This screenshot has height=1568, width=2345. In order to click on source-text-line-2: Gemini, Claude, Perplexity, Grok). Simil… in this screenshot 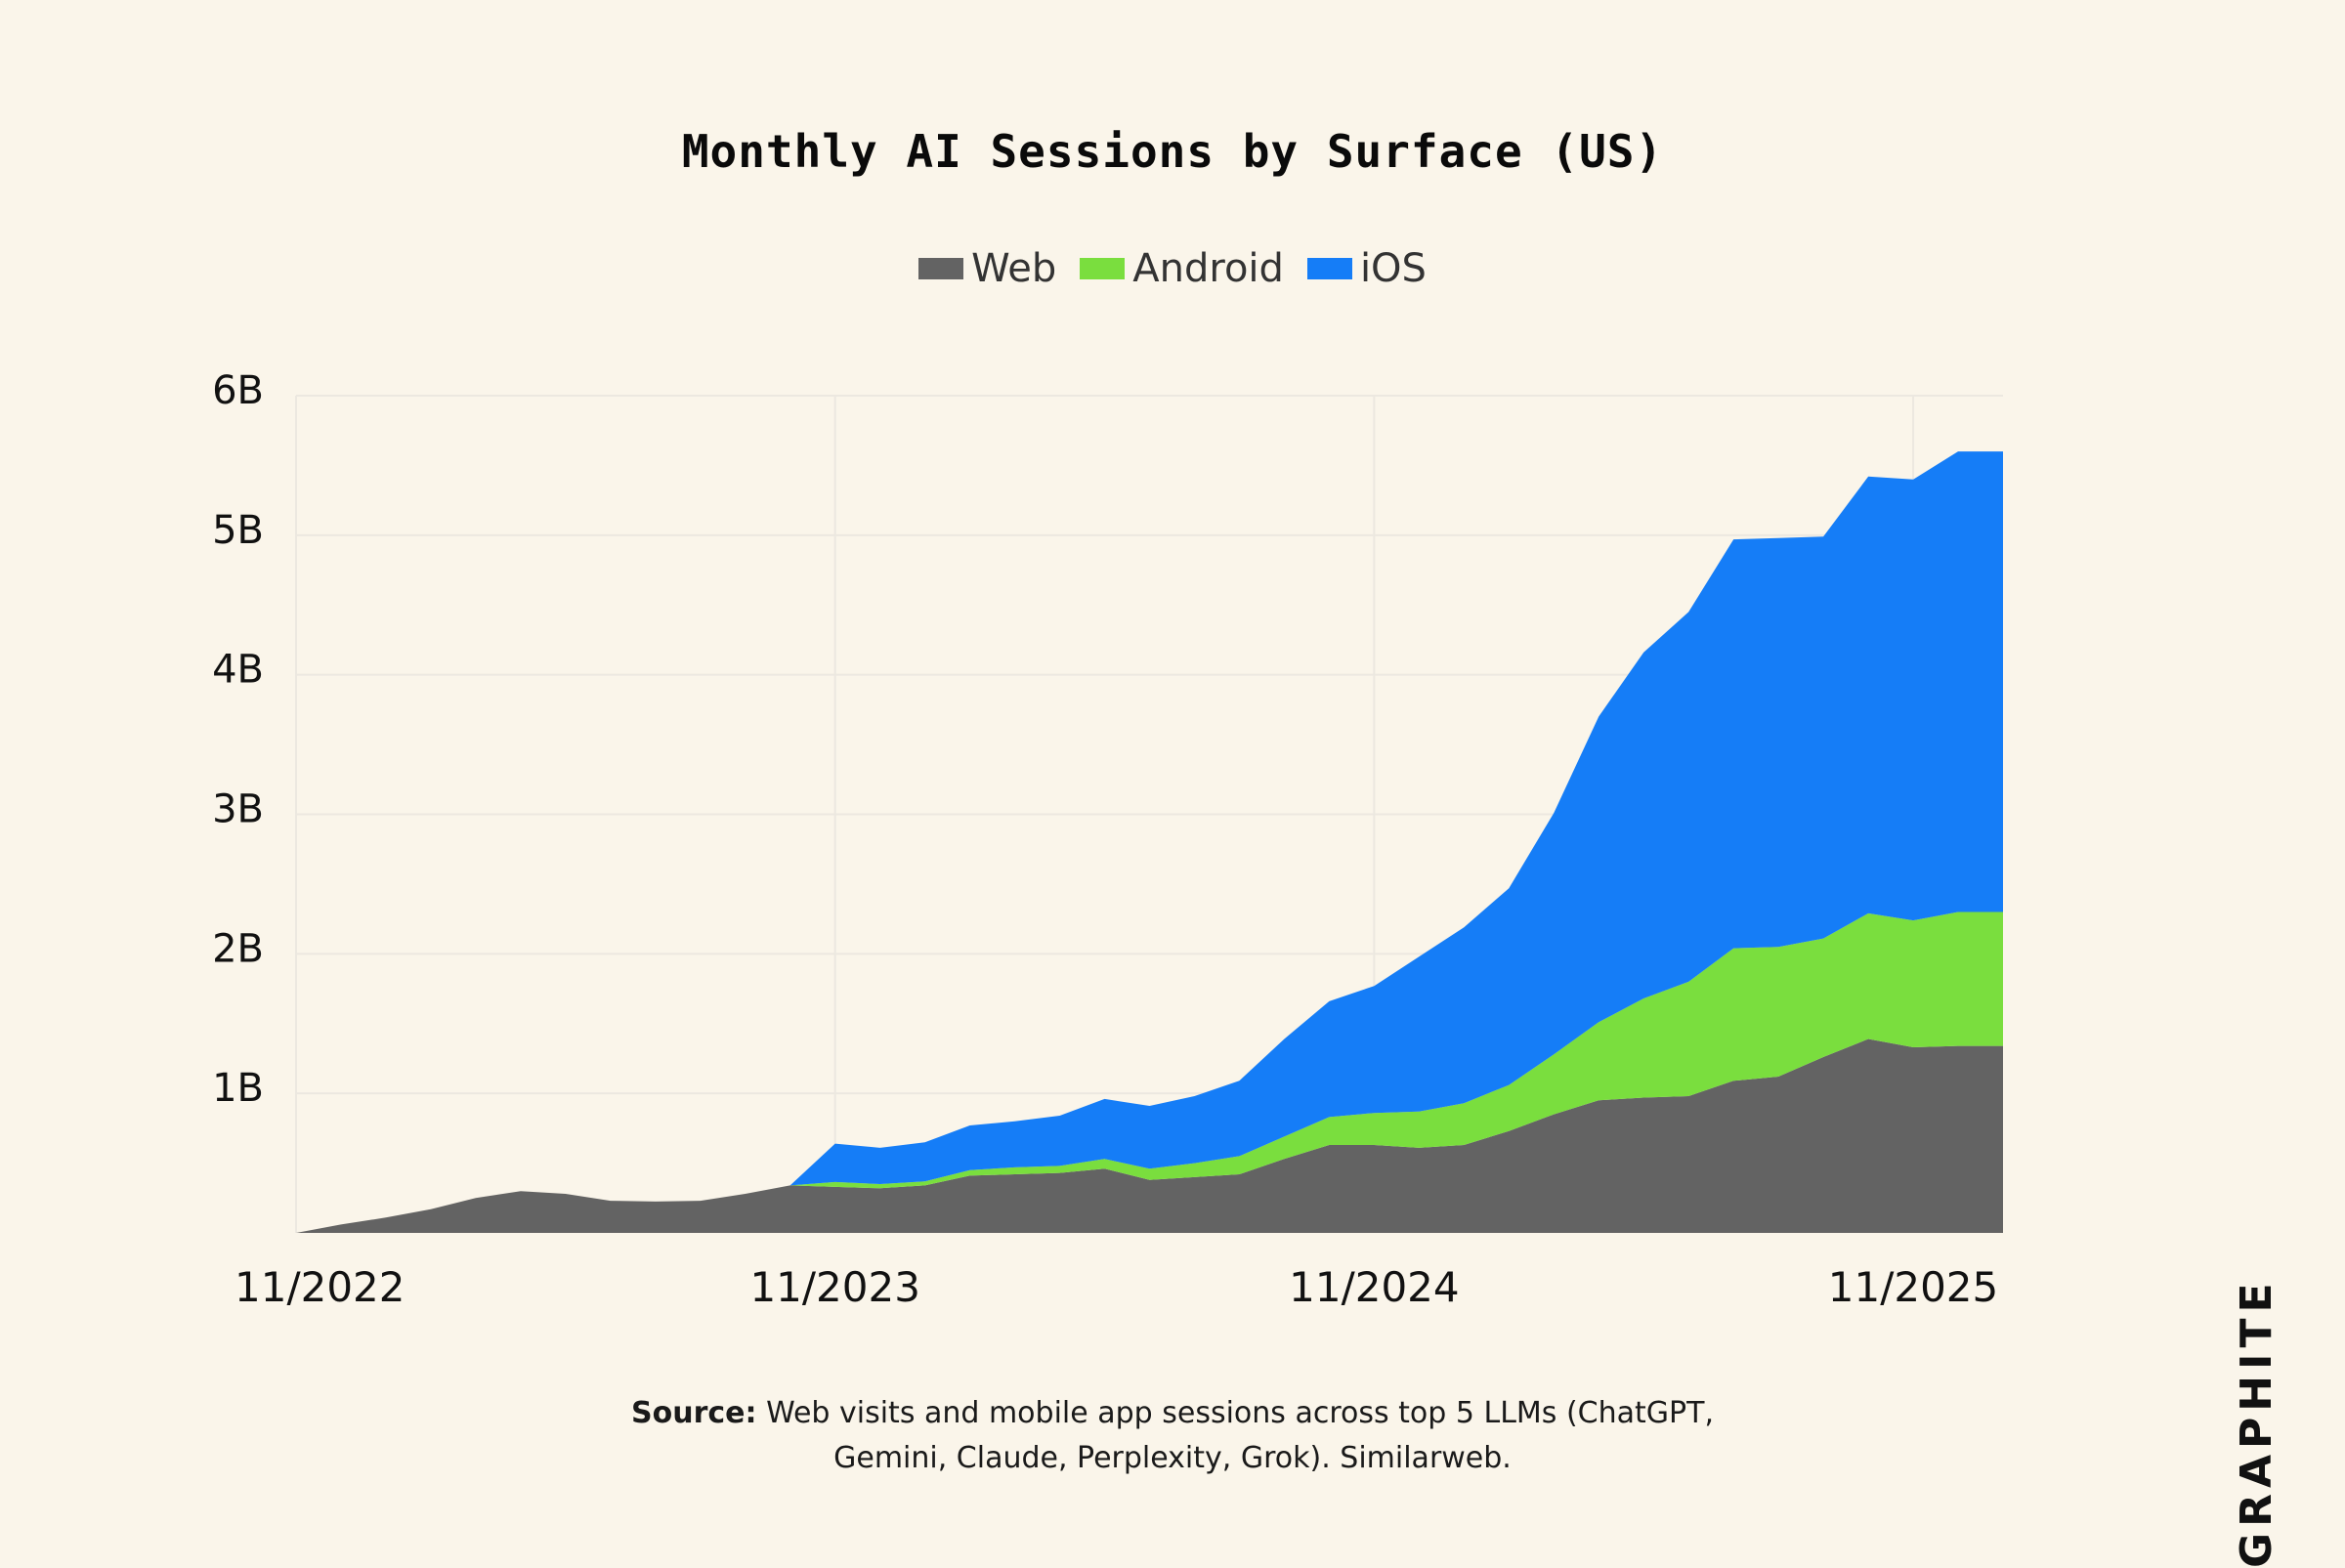, I will do `click(1172, 1458)`.